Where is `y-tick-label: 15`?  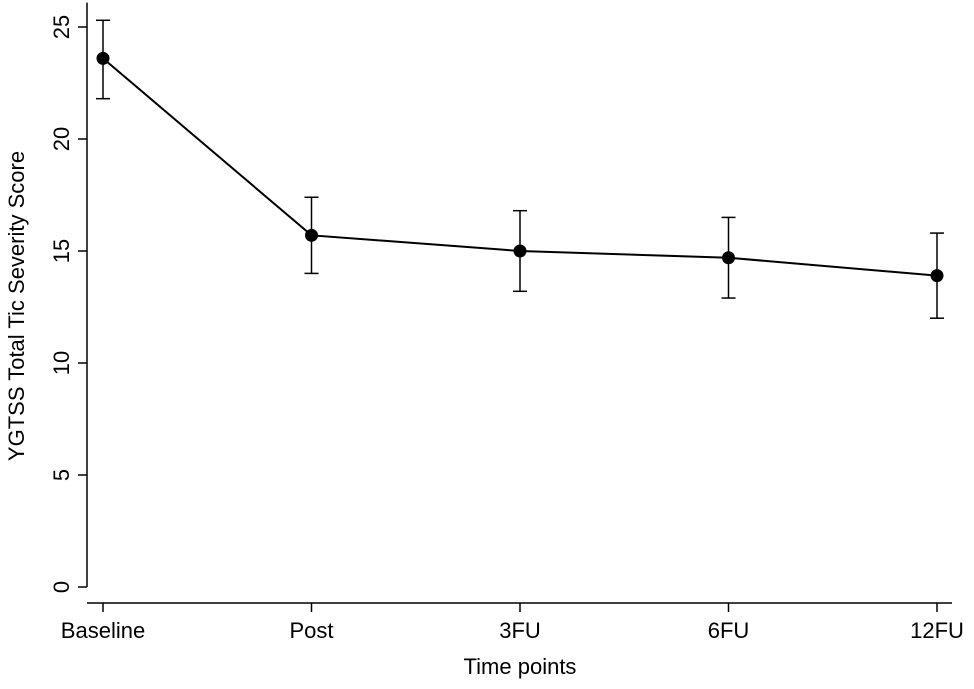 y-tick-label: 15 is located at coordinates (61, 251).